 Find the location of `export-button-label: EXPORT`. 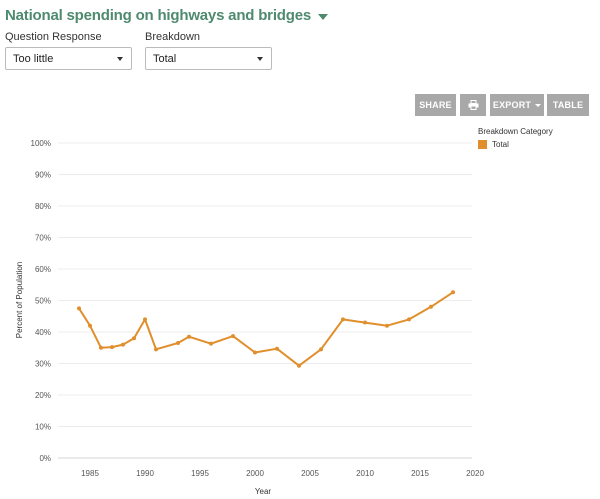

export-button-label: EXPORT is located at coordinates (512, 105).